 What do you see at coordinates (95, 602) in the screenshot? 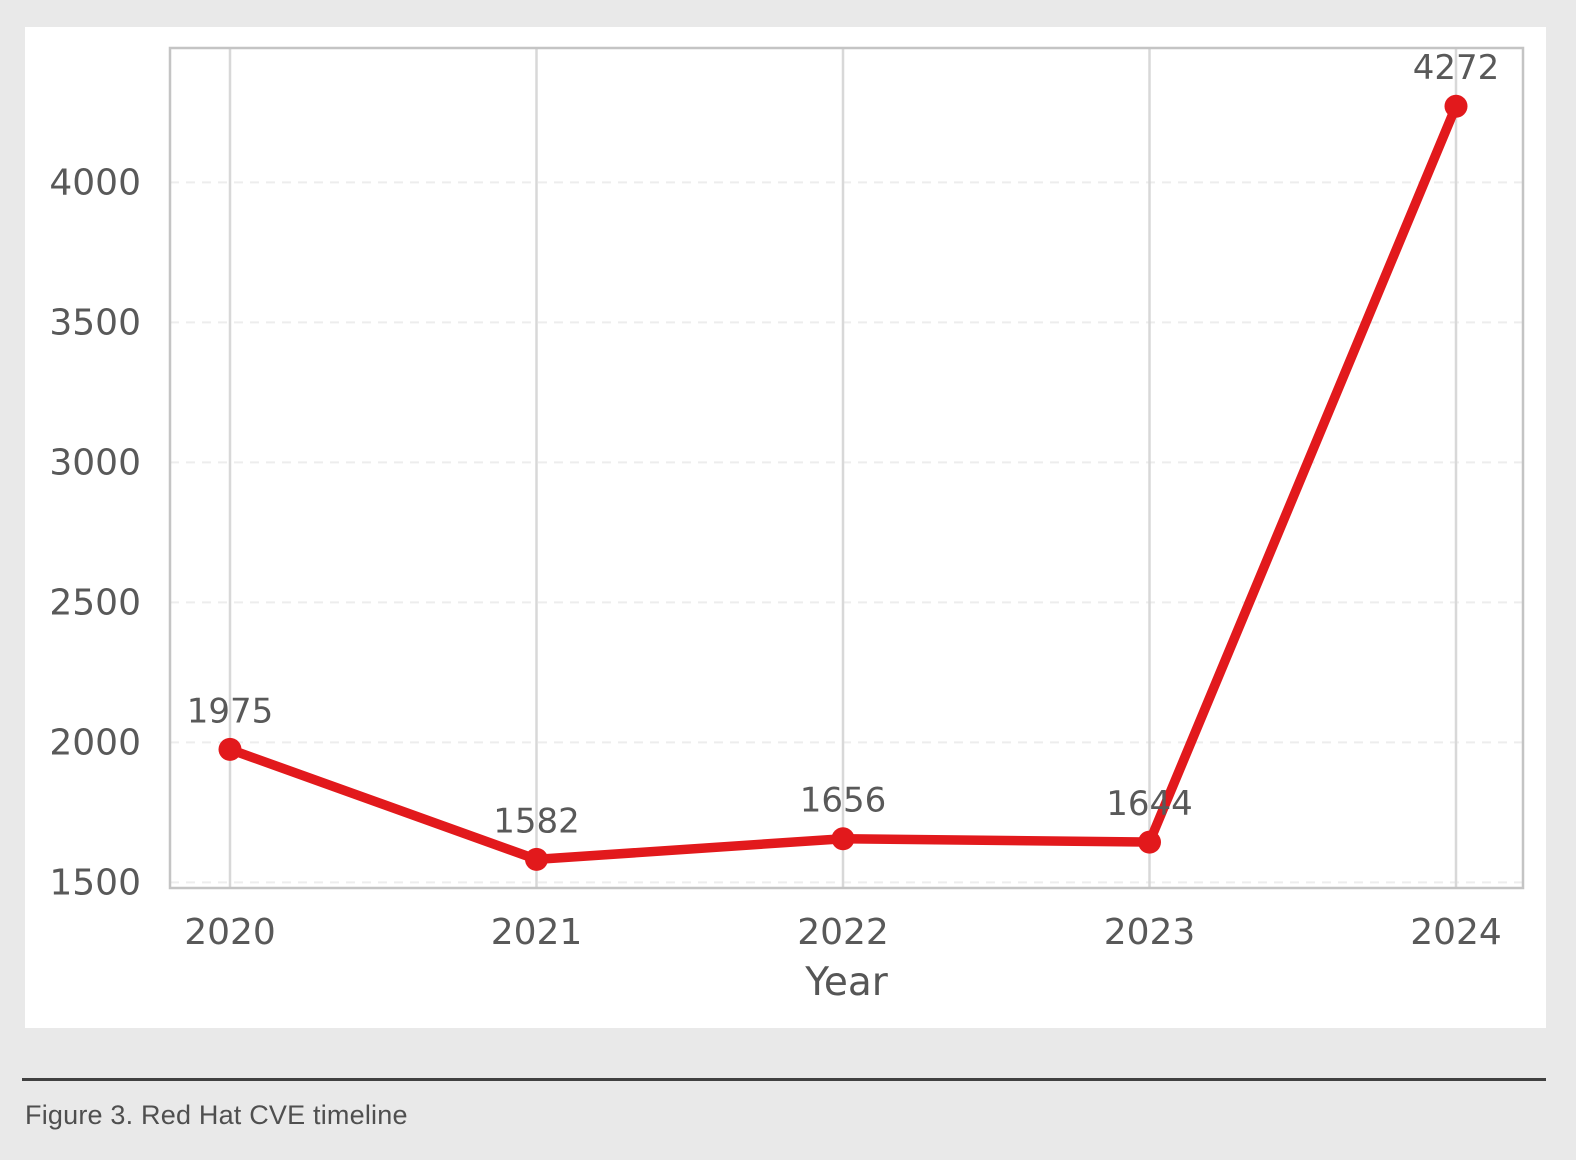
I see `y-tick-label: 2500` at bounding box center [95, 602].